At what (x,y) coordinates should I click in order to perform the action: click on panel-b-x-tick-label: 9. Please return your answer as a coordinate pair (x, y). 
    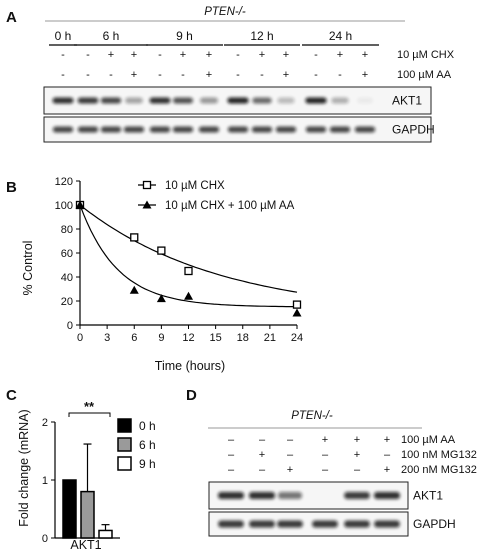
    Looking at the image, I should click on (161, 338).